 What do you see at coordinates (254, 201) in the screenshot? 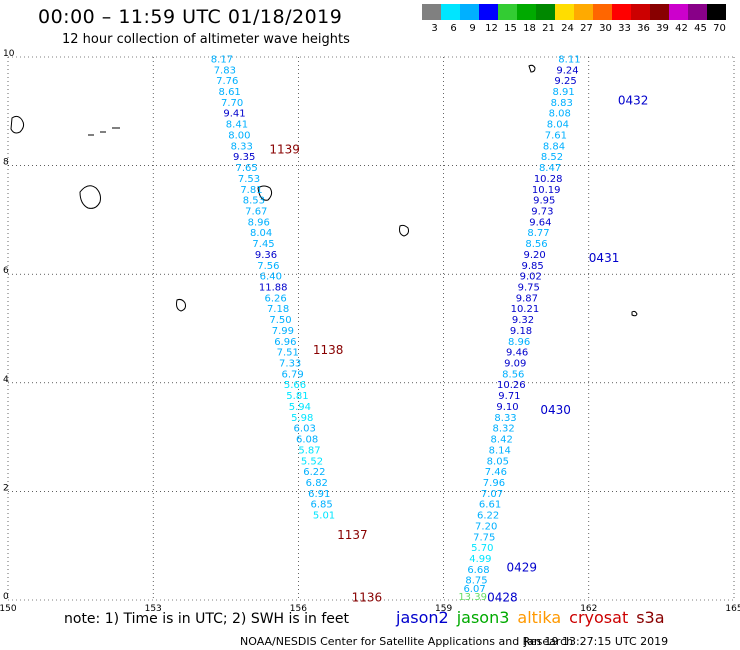
I see `wave-height-value: 8.53` at bounding box center [254, 201].